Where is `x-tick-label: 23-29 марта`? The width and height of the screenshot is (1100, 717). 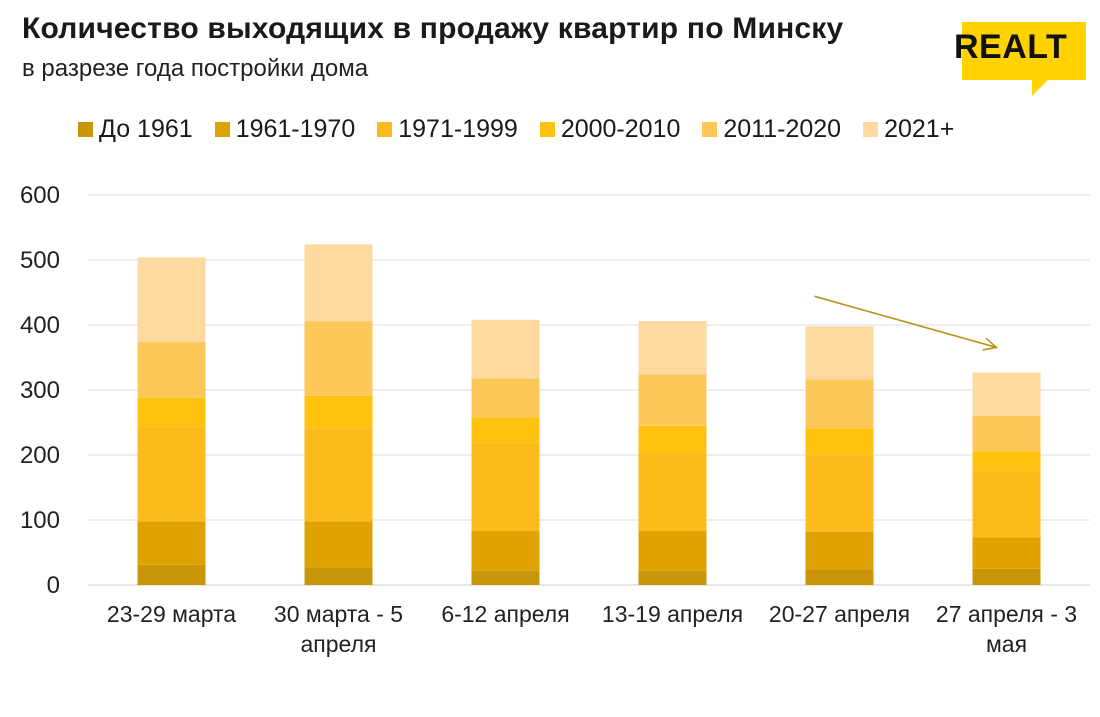
x-tick-label: 23-29 марта is located at coordinates (171, 614).